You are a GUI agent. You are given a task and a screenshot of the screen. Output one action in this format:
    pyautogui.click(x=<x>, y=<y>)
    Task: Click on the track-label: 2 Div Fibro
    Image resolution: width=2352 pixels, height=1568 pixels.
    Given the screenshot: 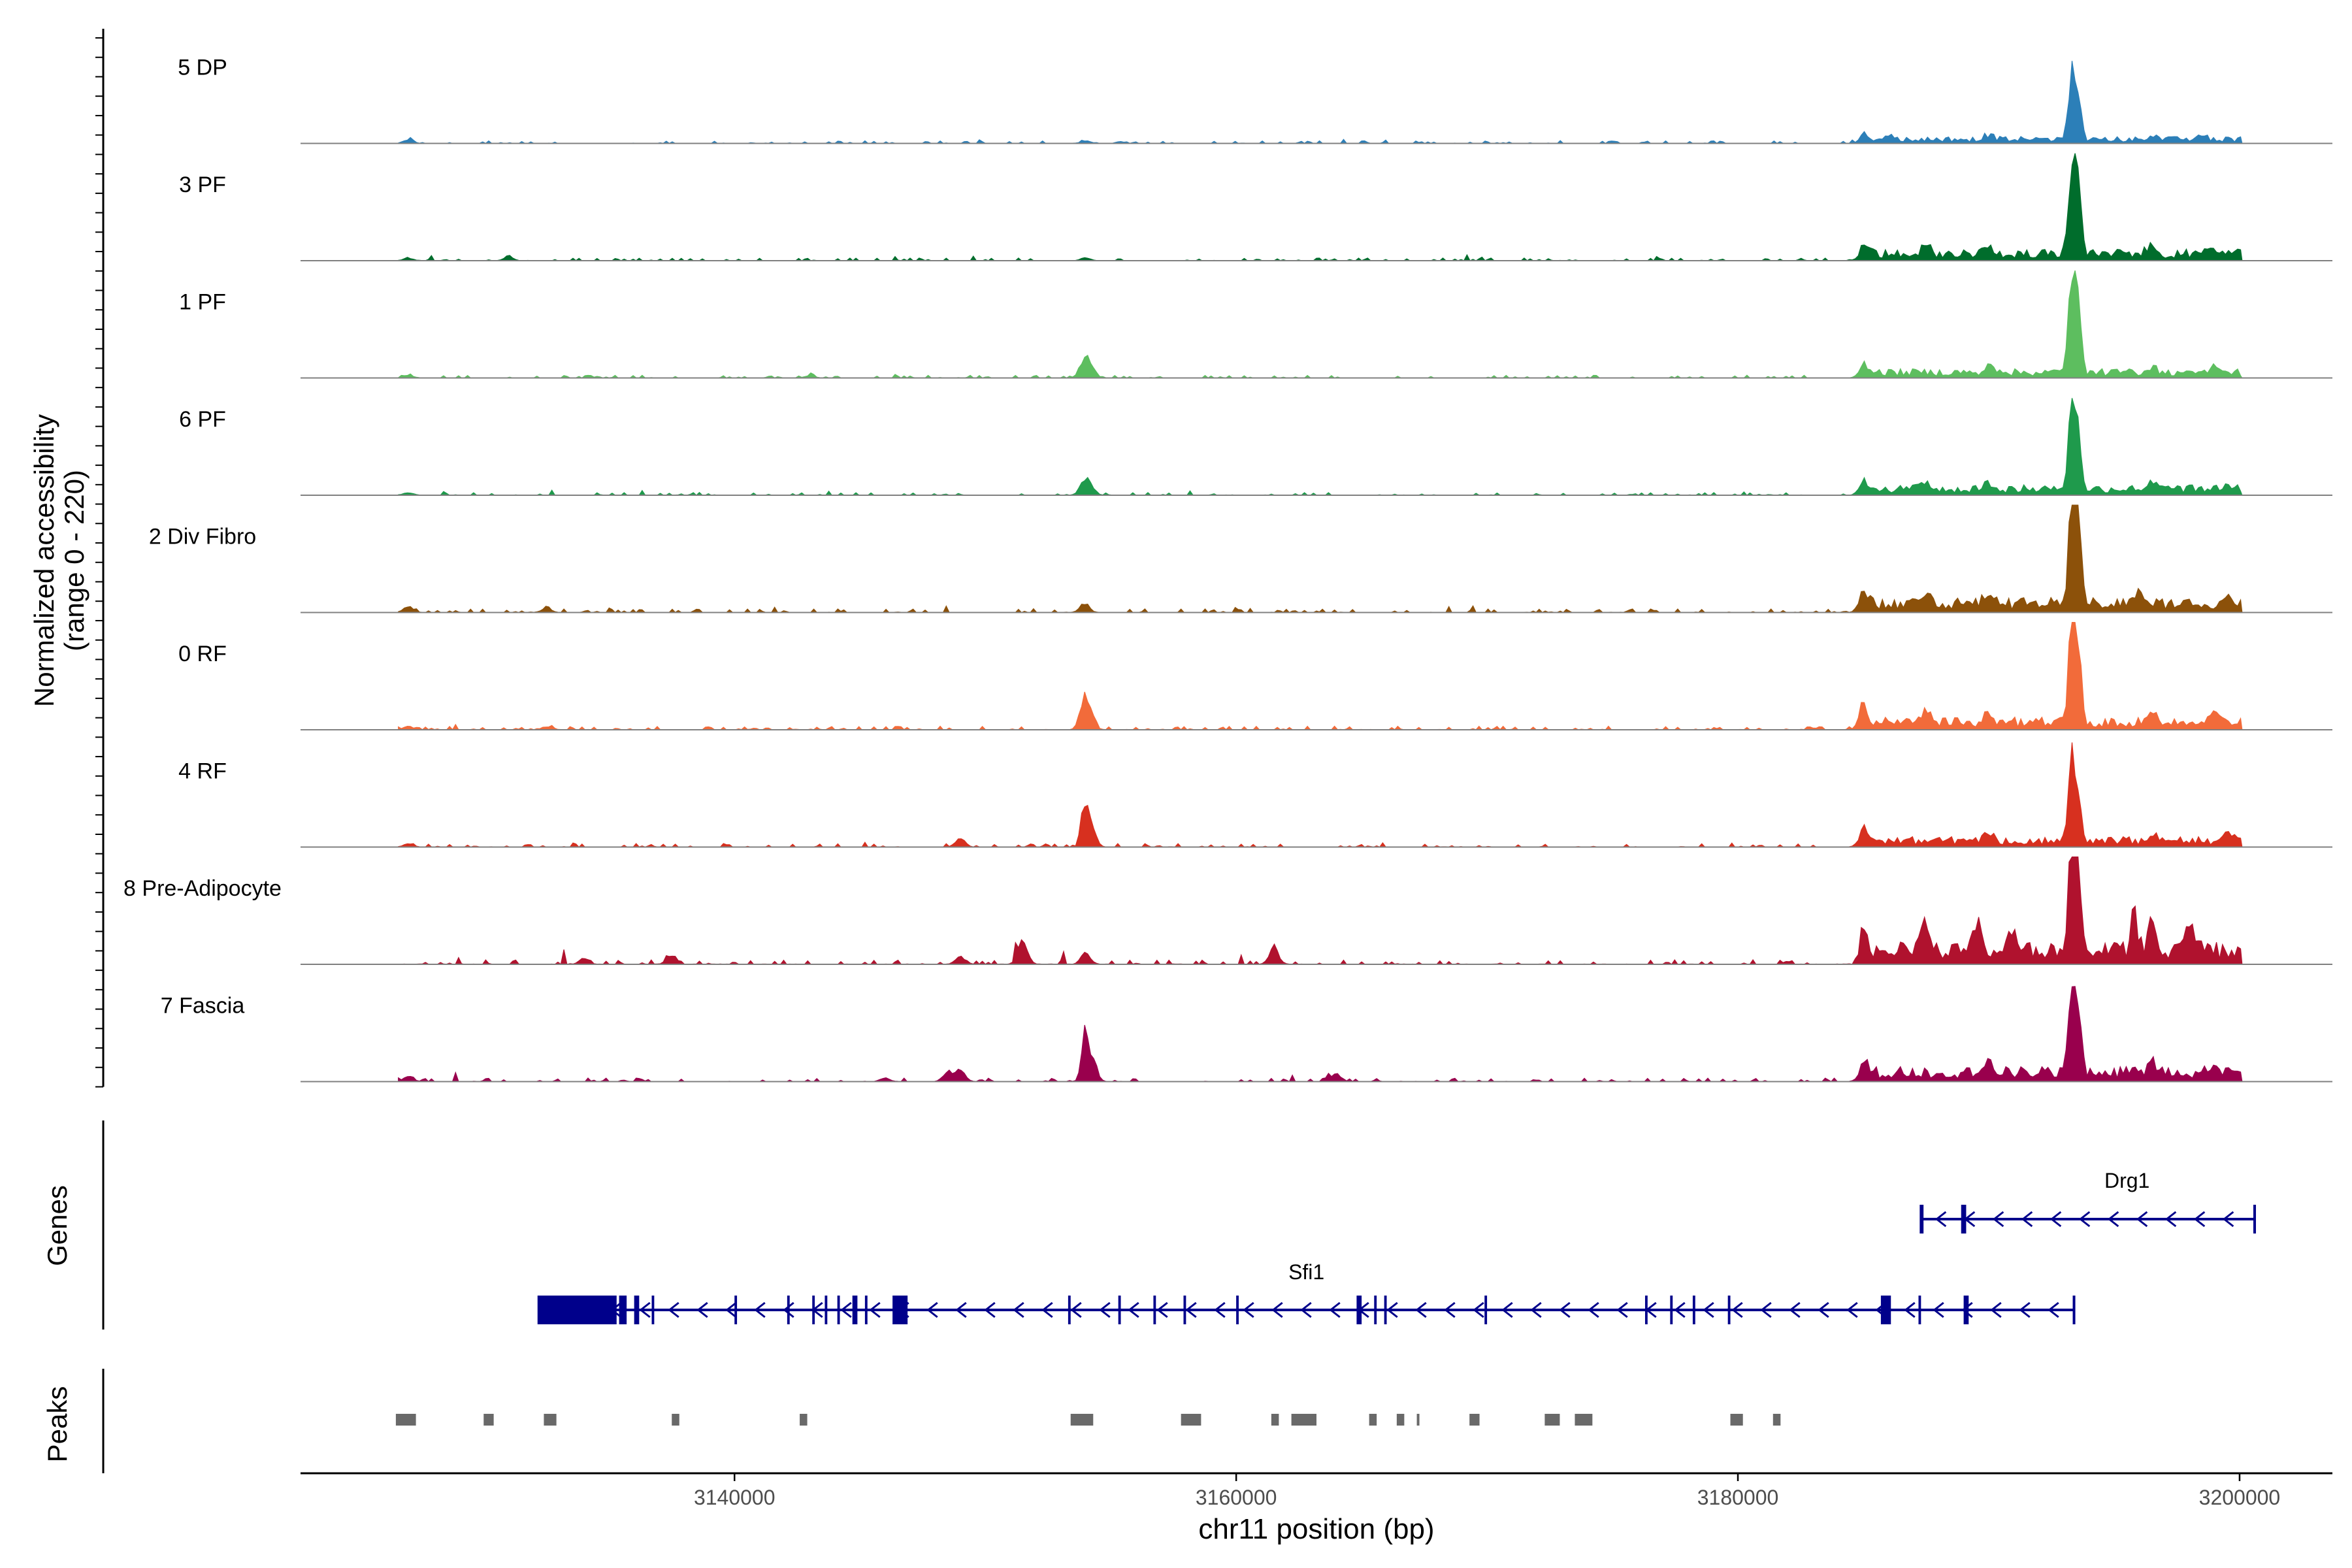 What is the action you would take?
    pyautogui.click(x=202, y=537)
    